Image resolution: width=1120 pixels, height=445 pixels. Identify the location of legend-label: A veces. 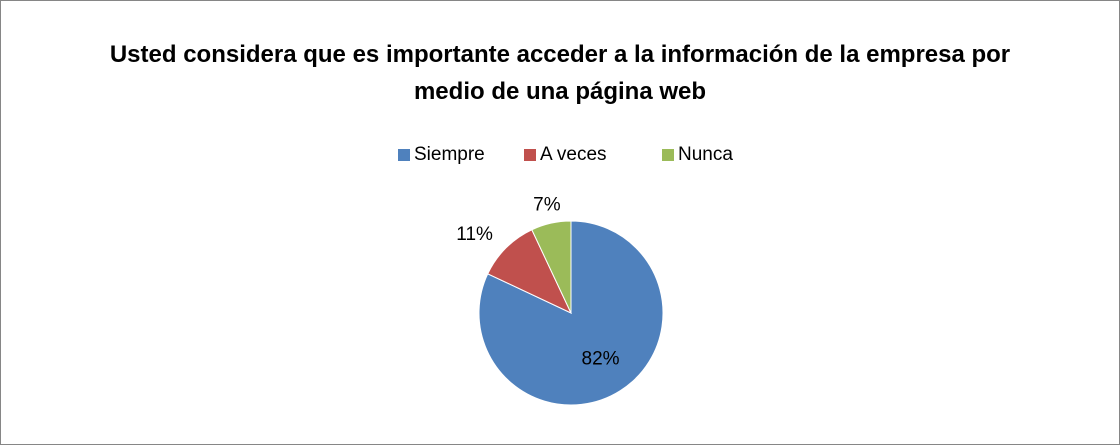
(573, 154).